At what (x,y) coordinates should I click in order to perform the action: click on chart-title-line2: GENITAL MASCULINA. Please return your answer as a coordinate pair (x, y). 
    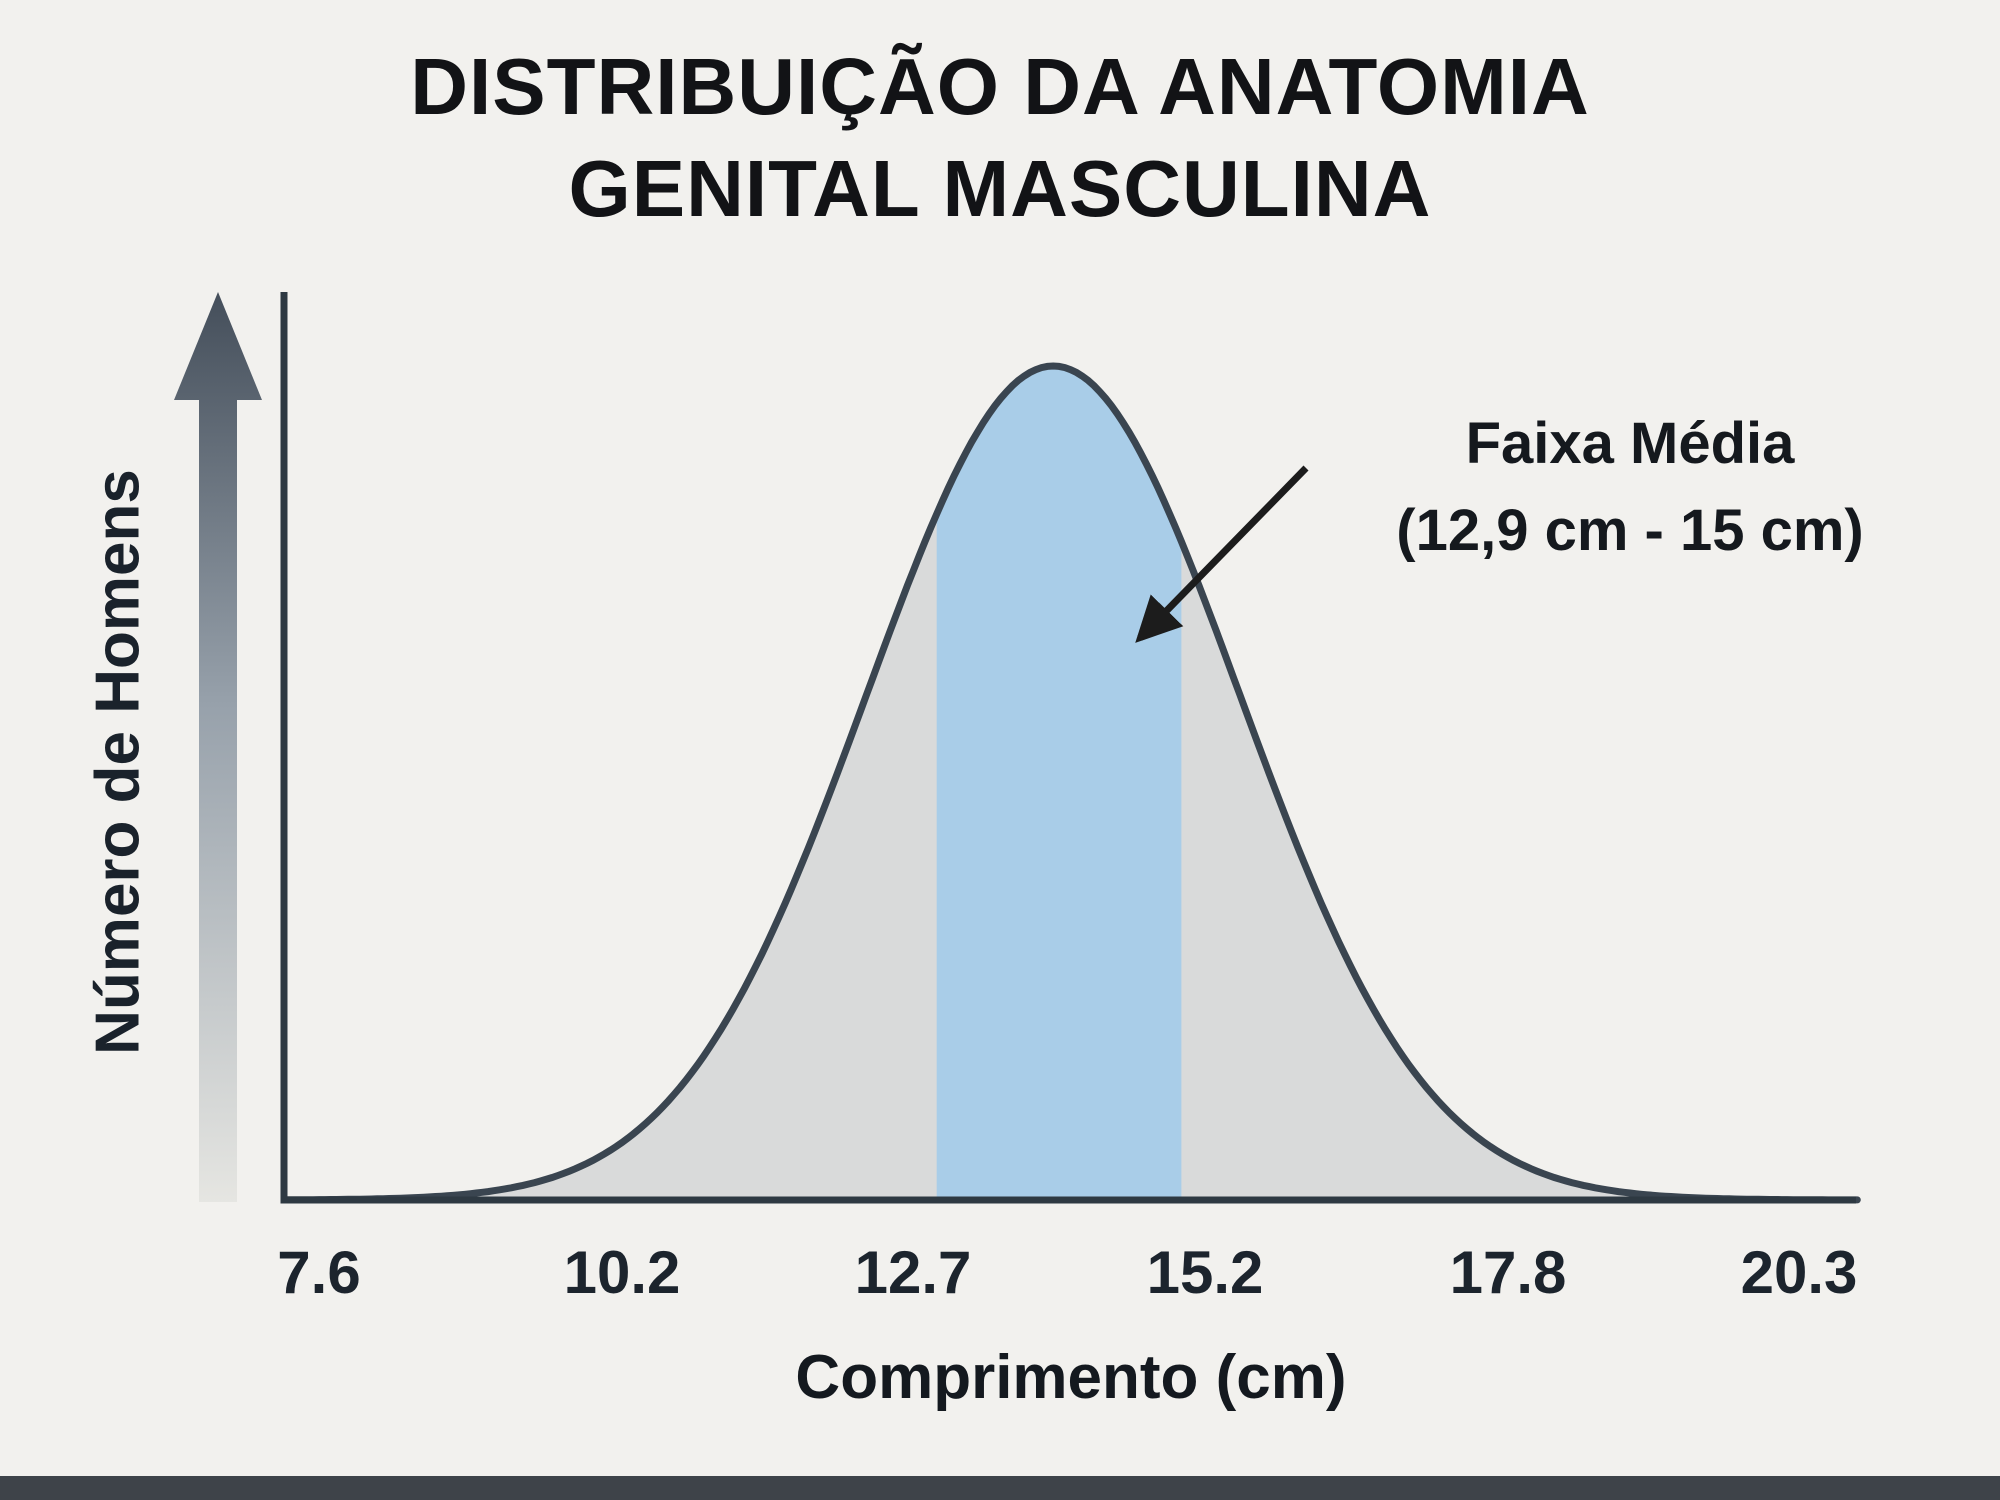
    Looking at the image, I should click on (1000, 189).